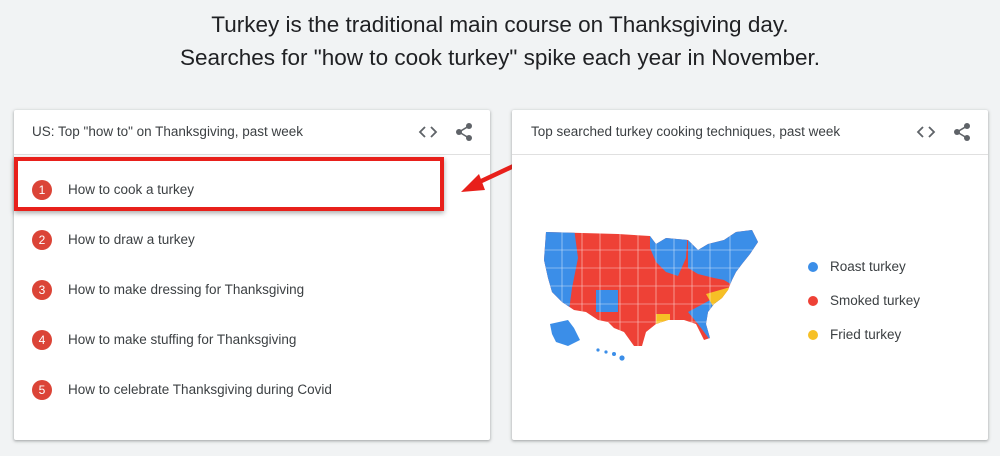  I want to click on legend-label: Roast turkey, so click(868, 266).